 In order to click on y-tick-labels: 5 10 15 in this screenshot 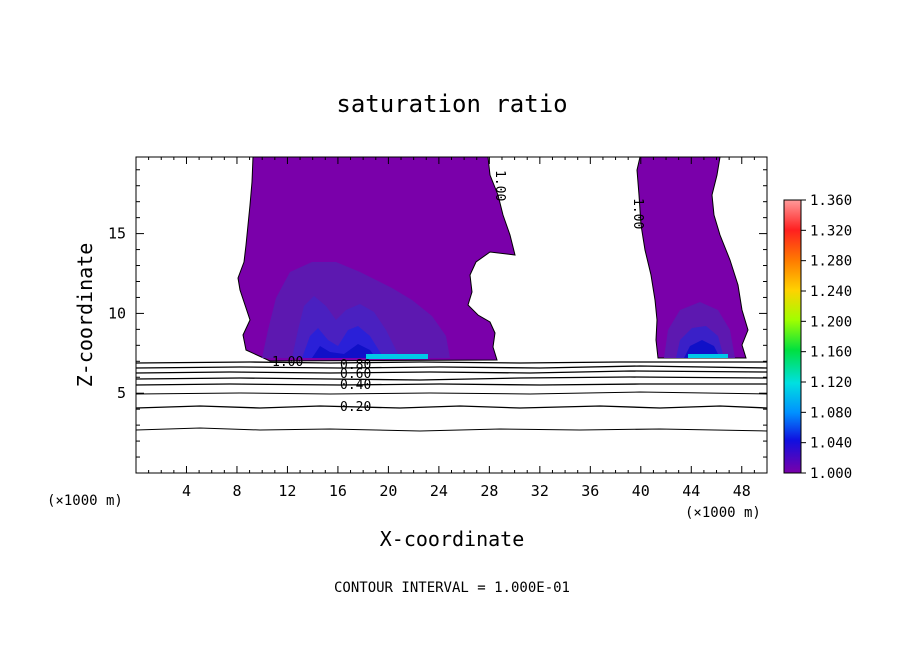, I will do `click(117, 314)`.